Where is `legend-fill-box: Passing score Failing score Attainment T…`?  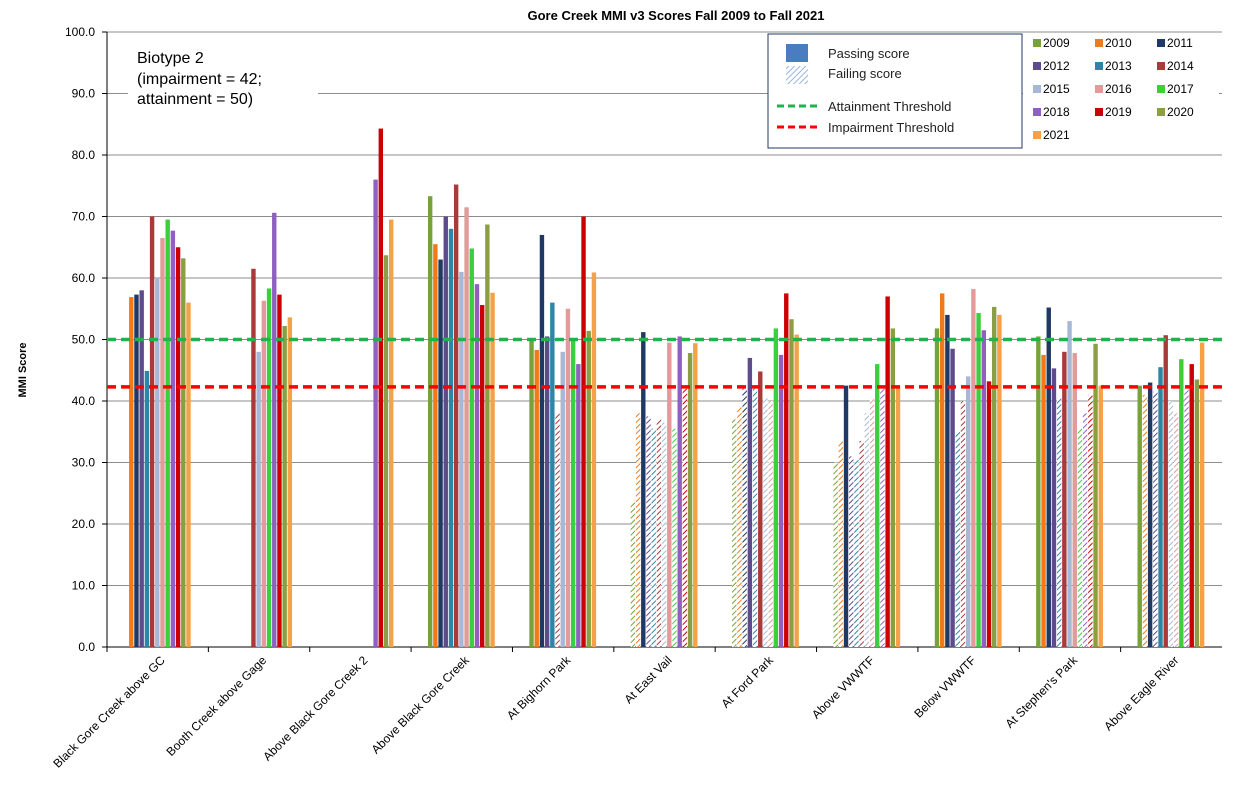
legend-fill-box: Passing score Failing score Attainment T… is located at coordinates (895, 91).